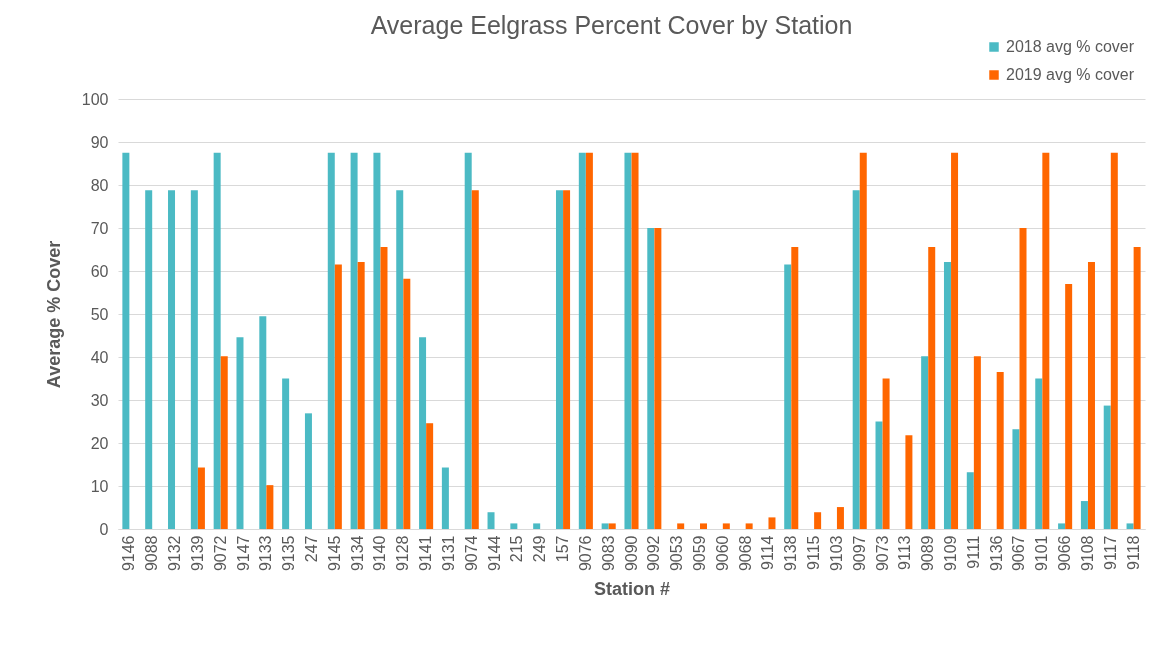  Describe the element at coordinates (289, 553) in the screenshot. I see `x-tick-label: 9135` at that location.